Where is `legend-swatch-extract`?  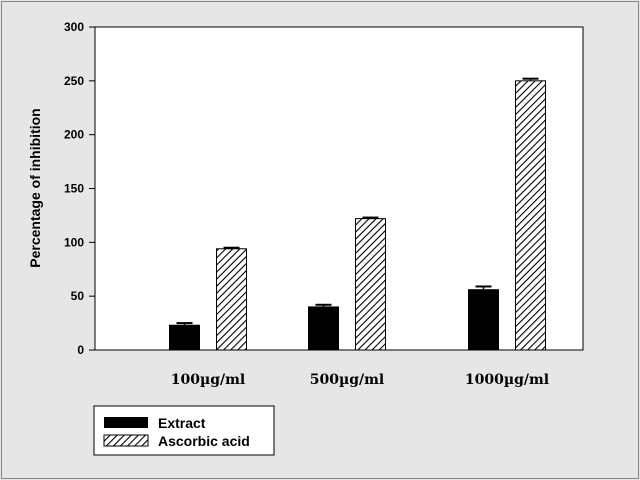 legend-swatch-extract is located at coordinates (126, 422).